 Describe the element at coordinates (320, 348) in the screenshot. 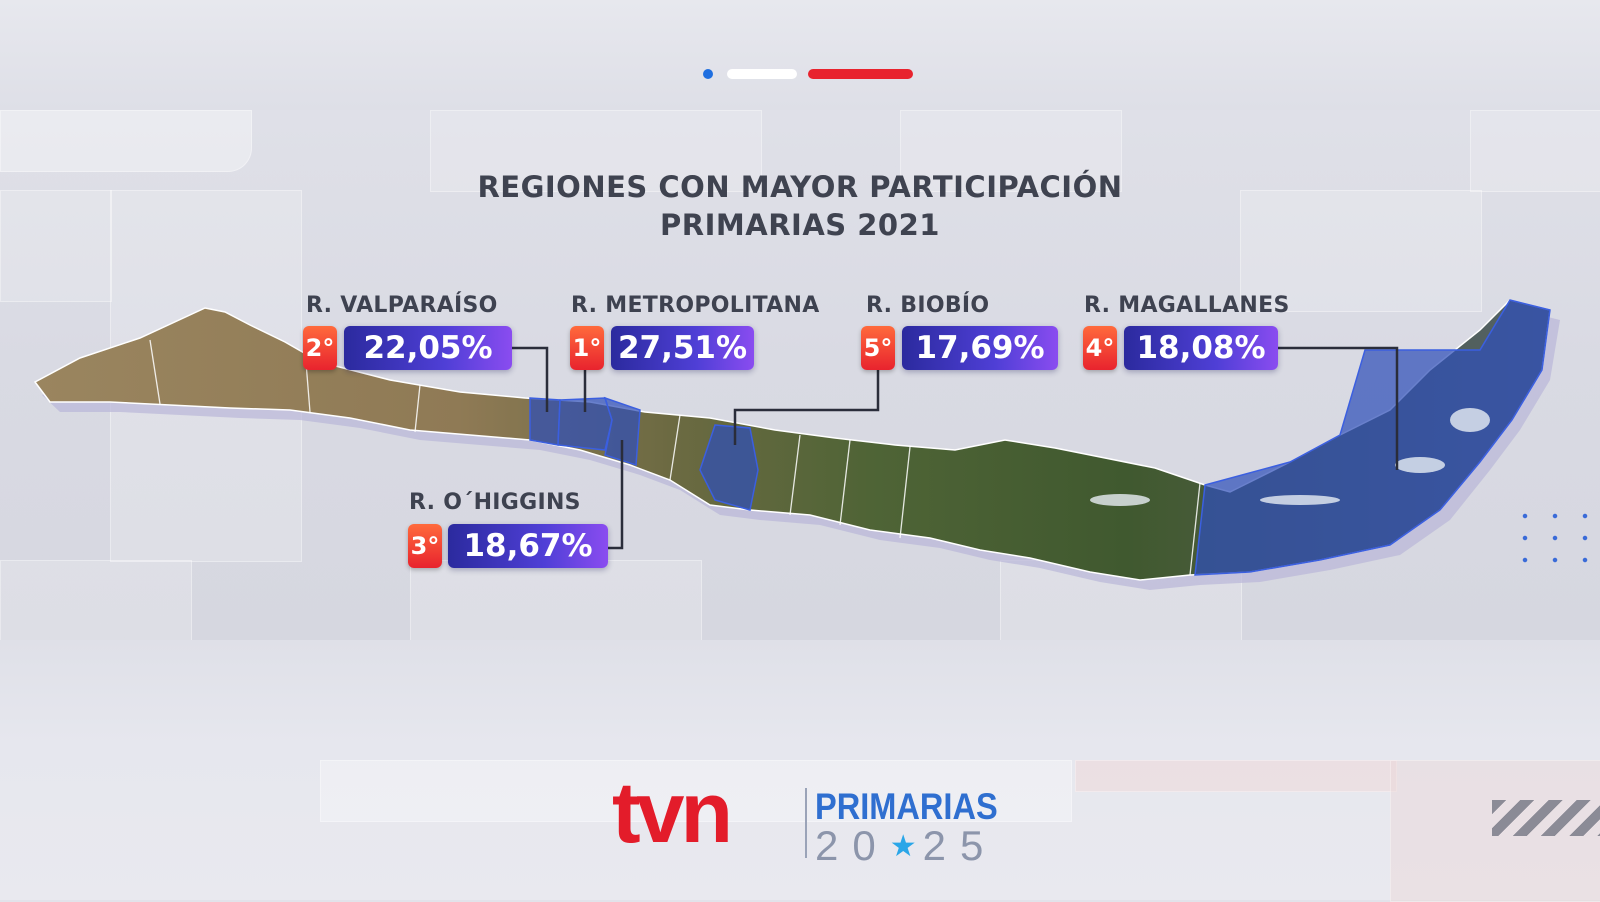

I see `rank-badge-valparaiso: 2°` at that location.